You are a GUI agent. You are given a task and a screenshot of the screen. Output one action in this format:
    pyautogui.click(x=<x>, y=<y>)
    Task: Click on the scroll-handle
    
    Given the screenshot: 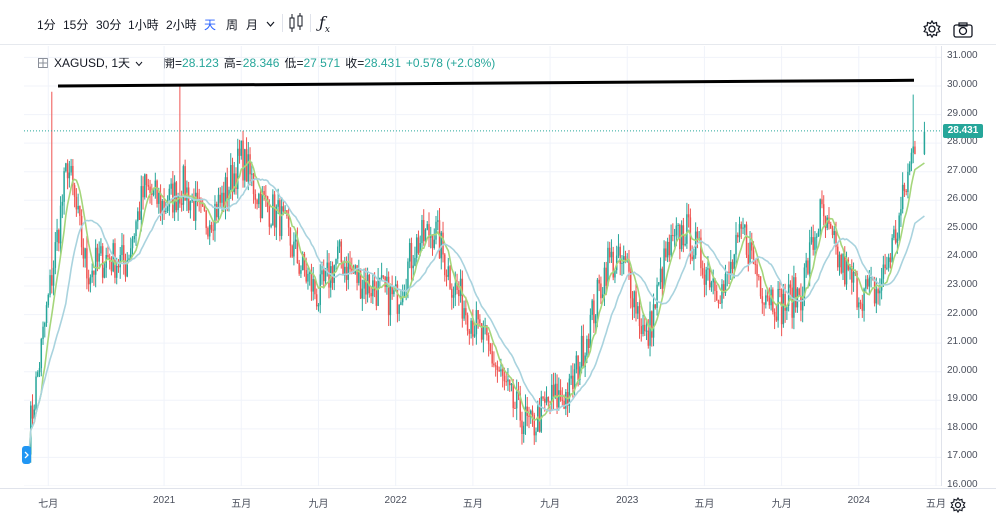 What is the action you would take?
    pyautogui.click(x=26, y=455)
    